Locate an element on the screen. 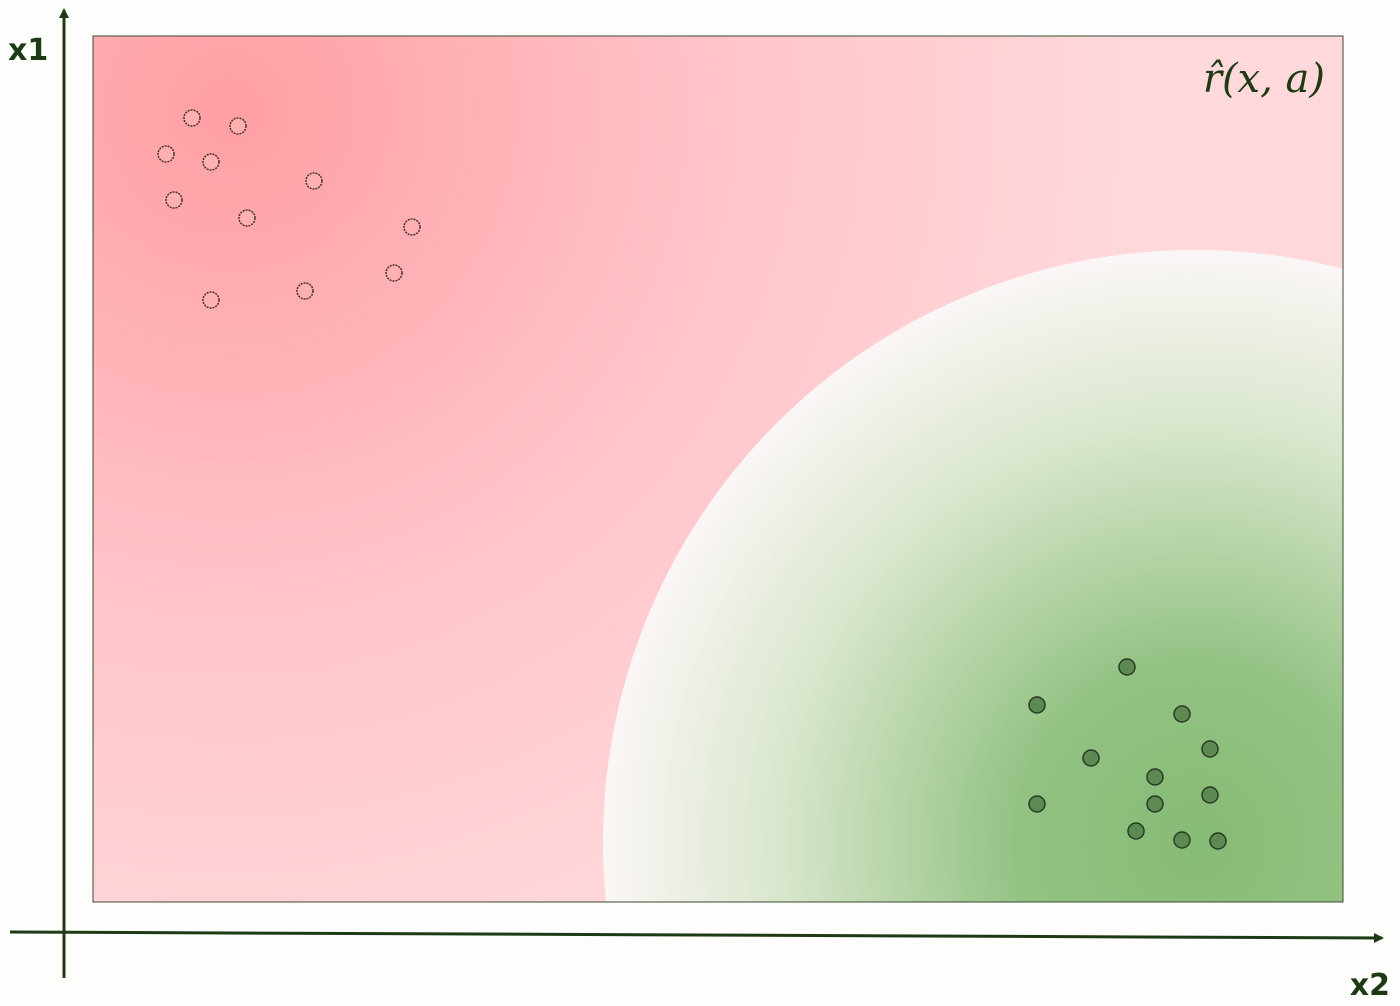  x-axis-label: x2 is located at coordinates (1370, 985).